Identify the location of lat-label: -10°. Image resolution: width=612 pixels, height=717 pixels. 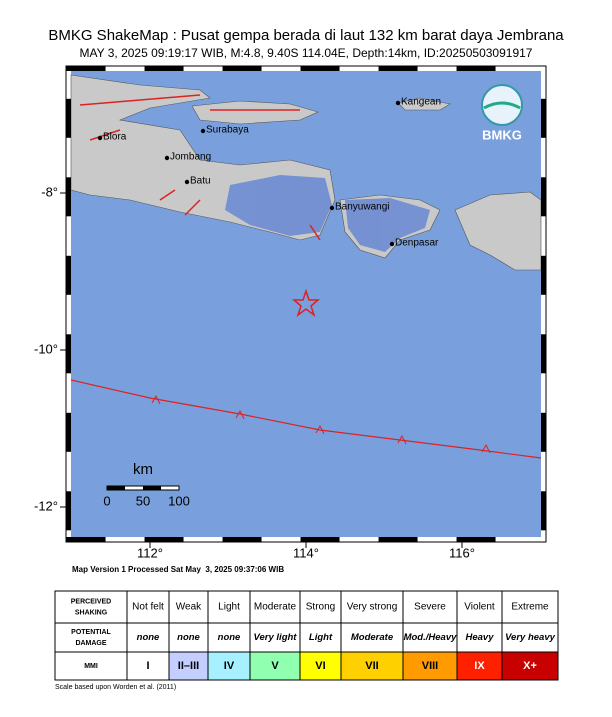
(46, 348).